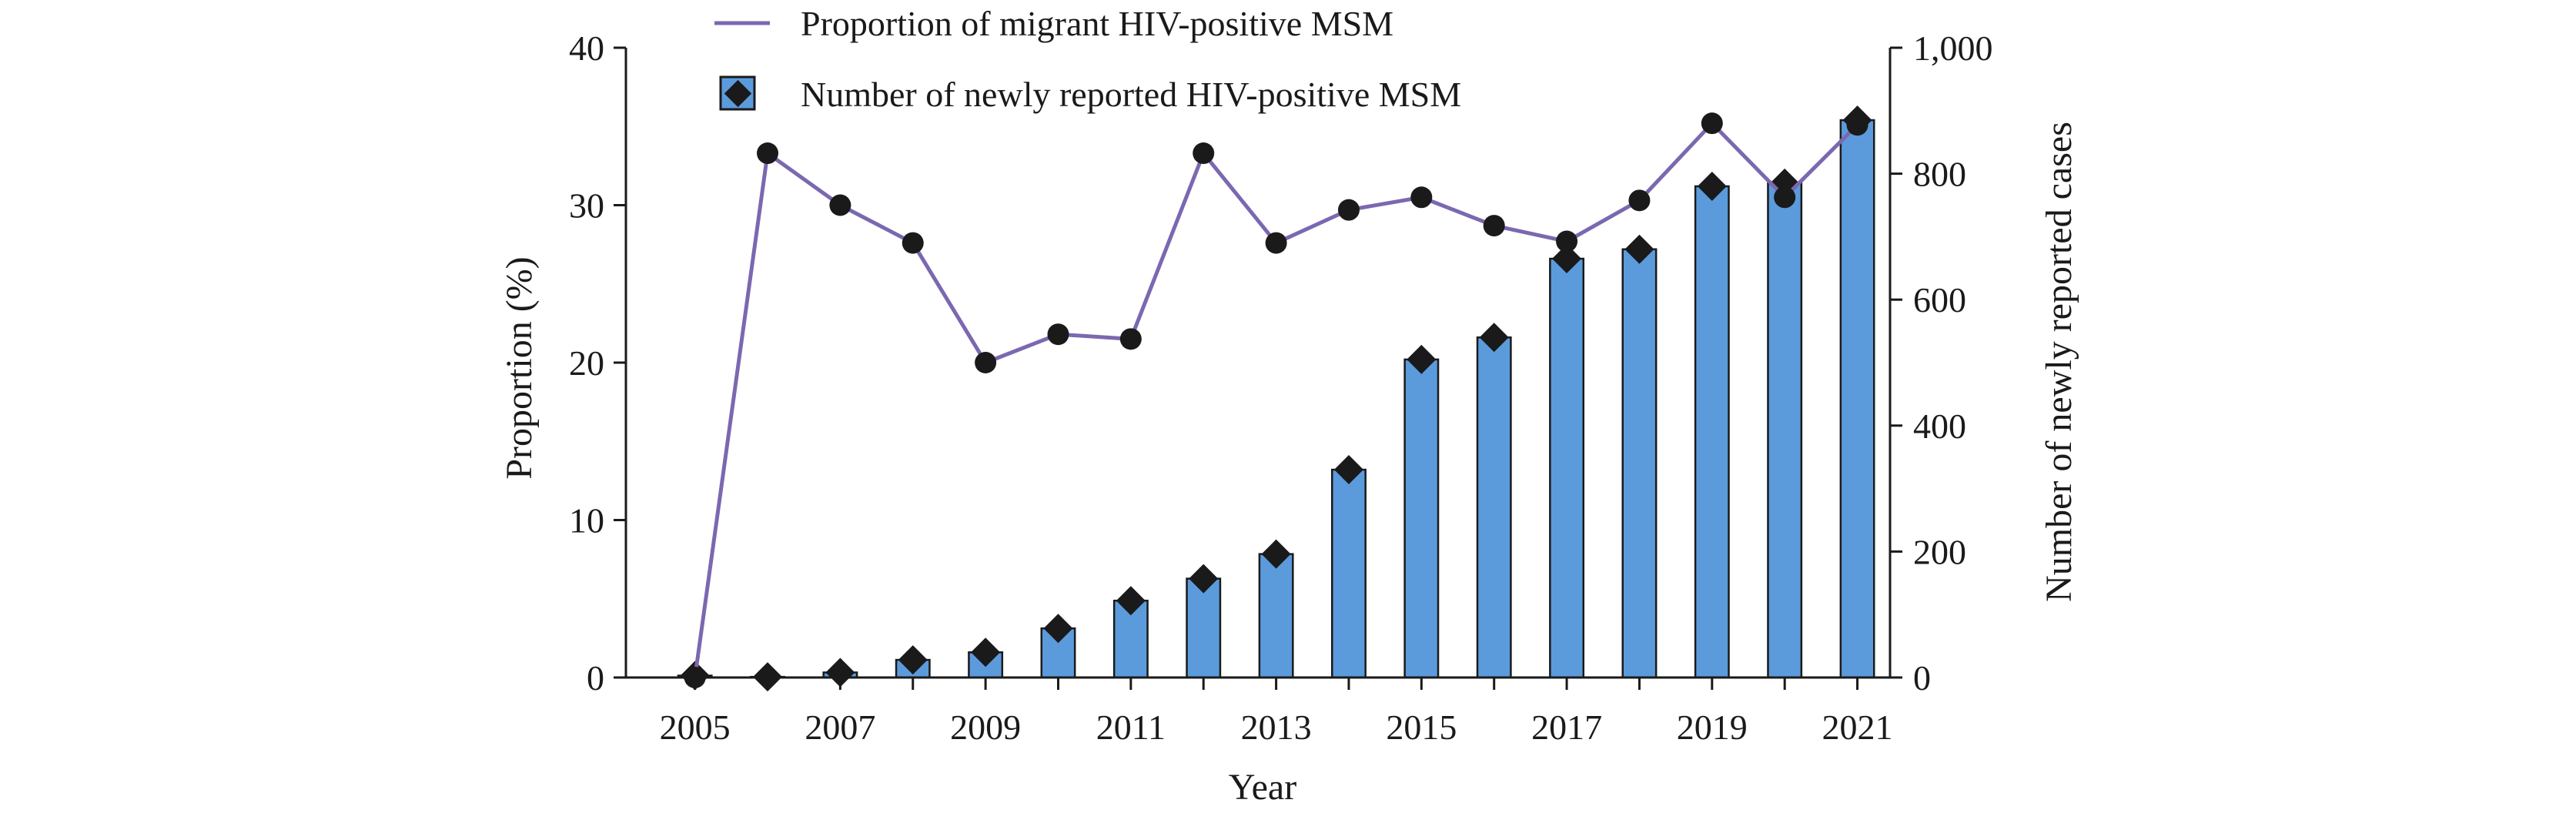 This screenshot has height=813, width=2576. I want to click on circle-marker-2019, so click(1712, 123).